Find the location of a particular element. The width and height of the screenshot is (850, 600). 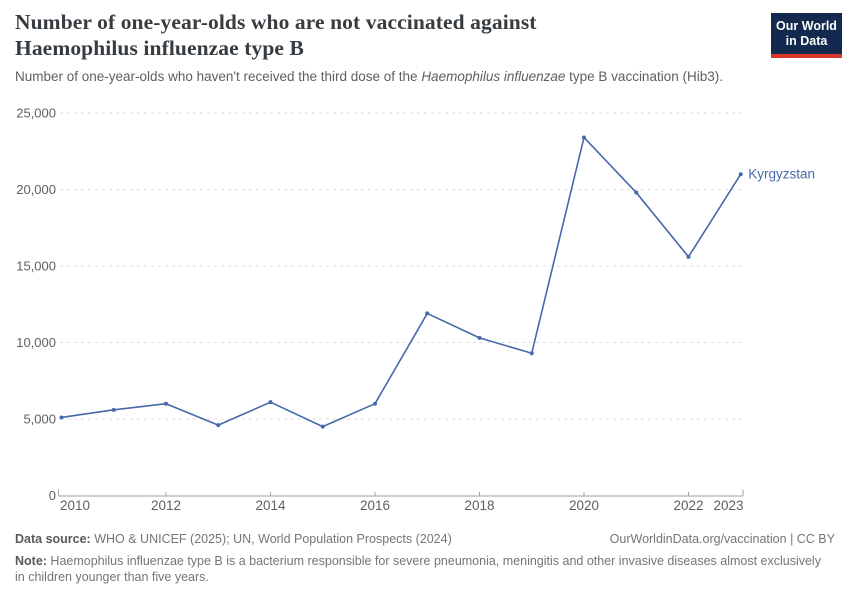

y-tick-label: 25,000 is located at coordinates (36, 113).